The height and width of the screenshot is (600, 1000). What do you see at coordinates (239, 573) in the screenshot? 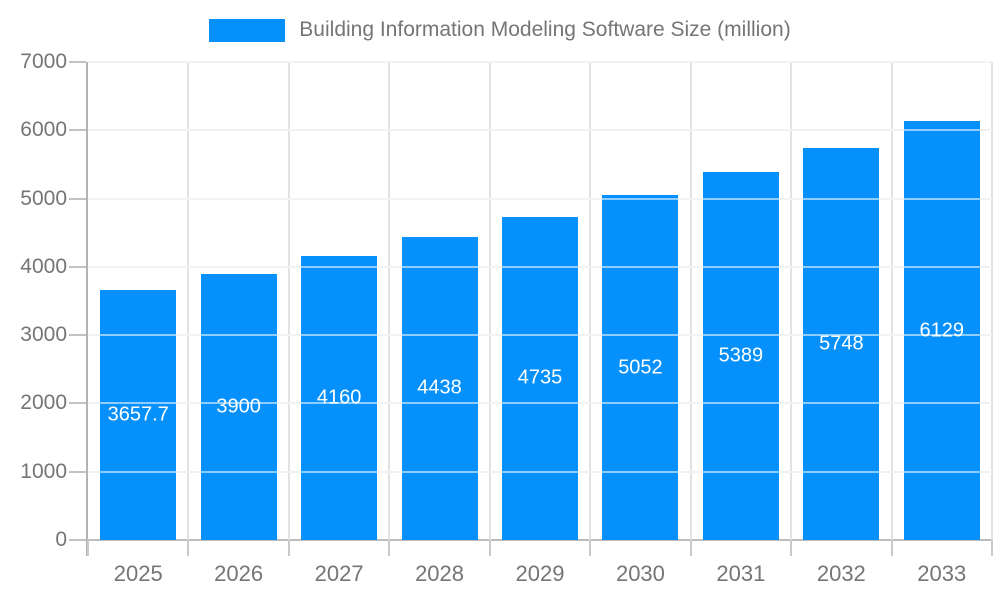
I see `x-axis-label-2026: 2026` at bounding box center [239, 573].